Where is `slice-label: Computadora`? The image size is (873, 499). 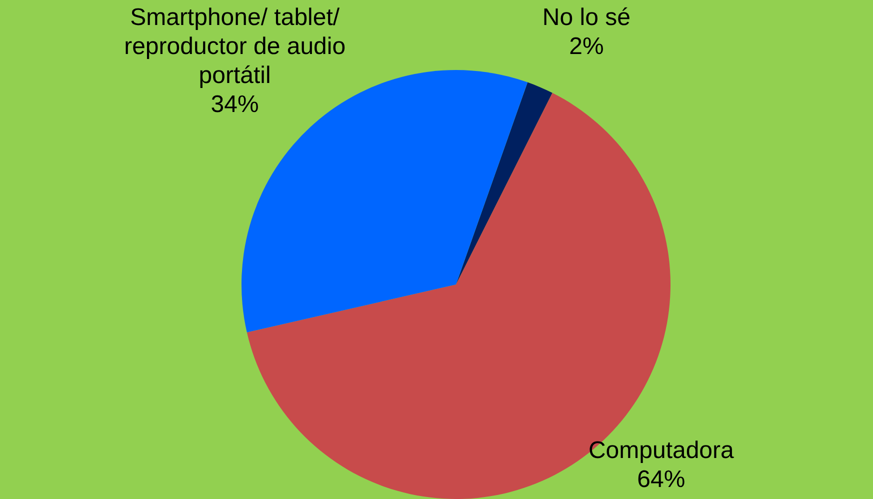
slice-label: Computadora is located at coordinates (661, 450).